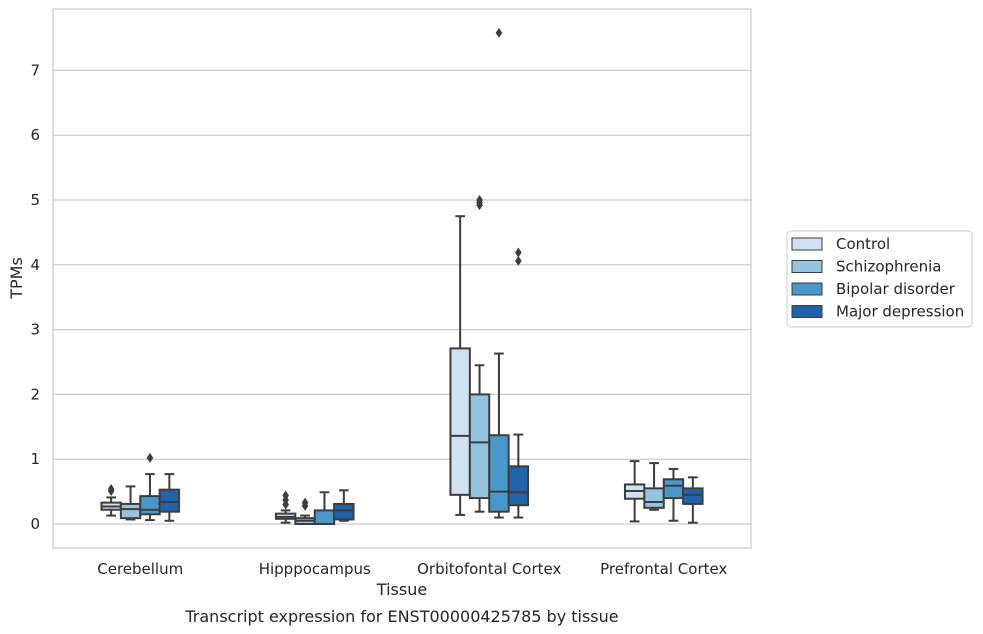 The height and width of the screenshot is (634, 983). Describe the element at coordinates (140, 569) in the screenshot. I see `x-tick-label: Cerebellum` at that location.